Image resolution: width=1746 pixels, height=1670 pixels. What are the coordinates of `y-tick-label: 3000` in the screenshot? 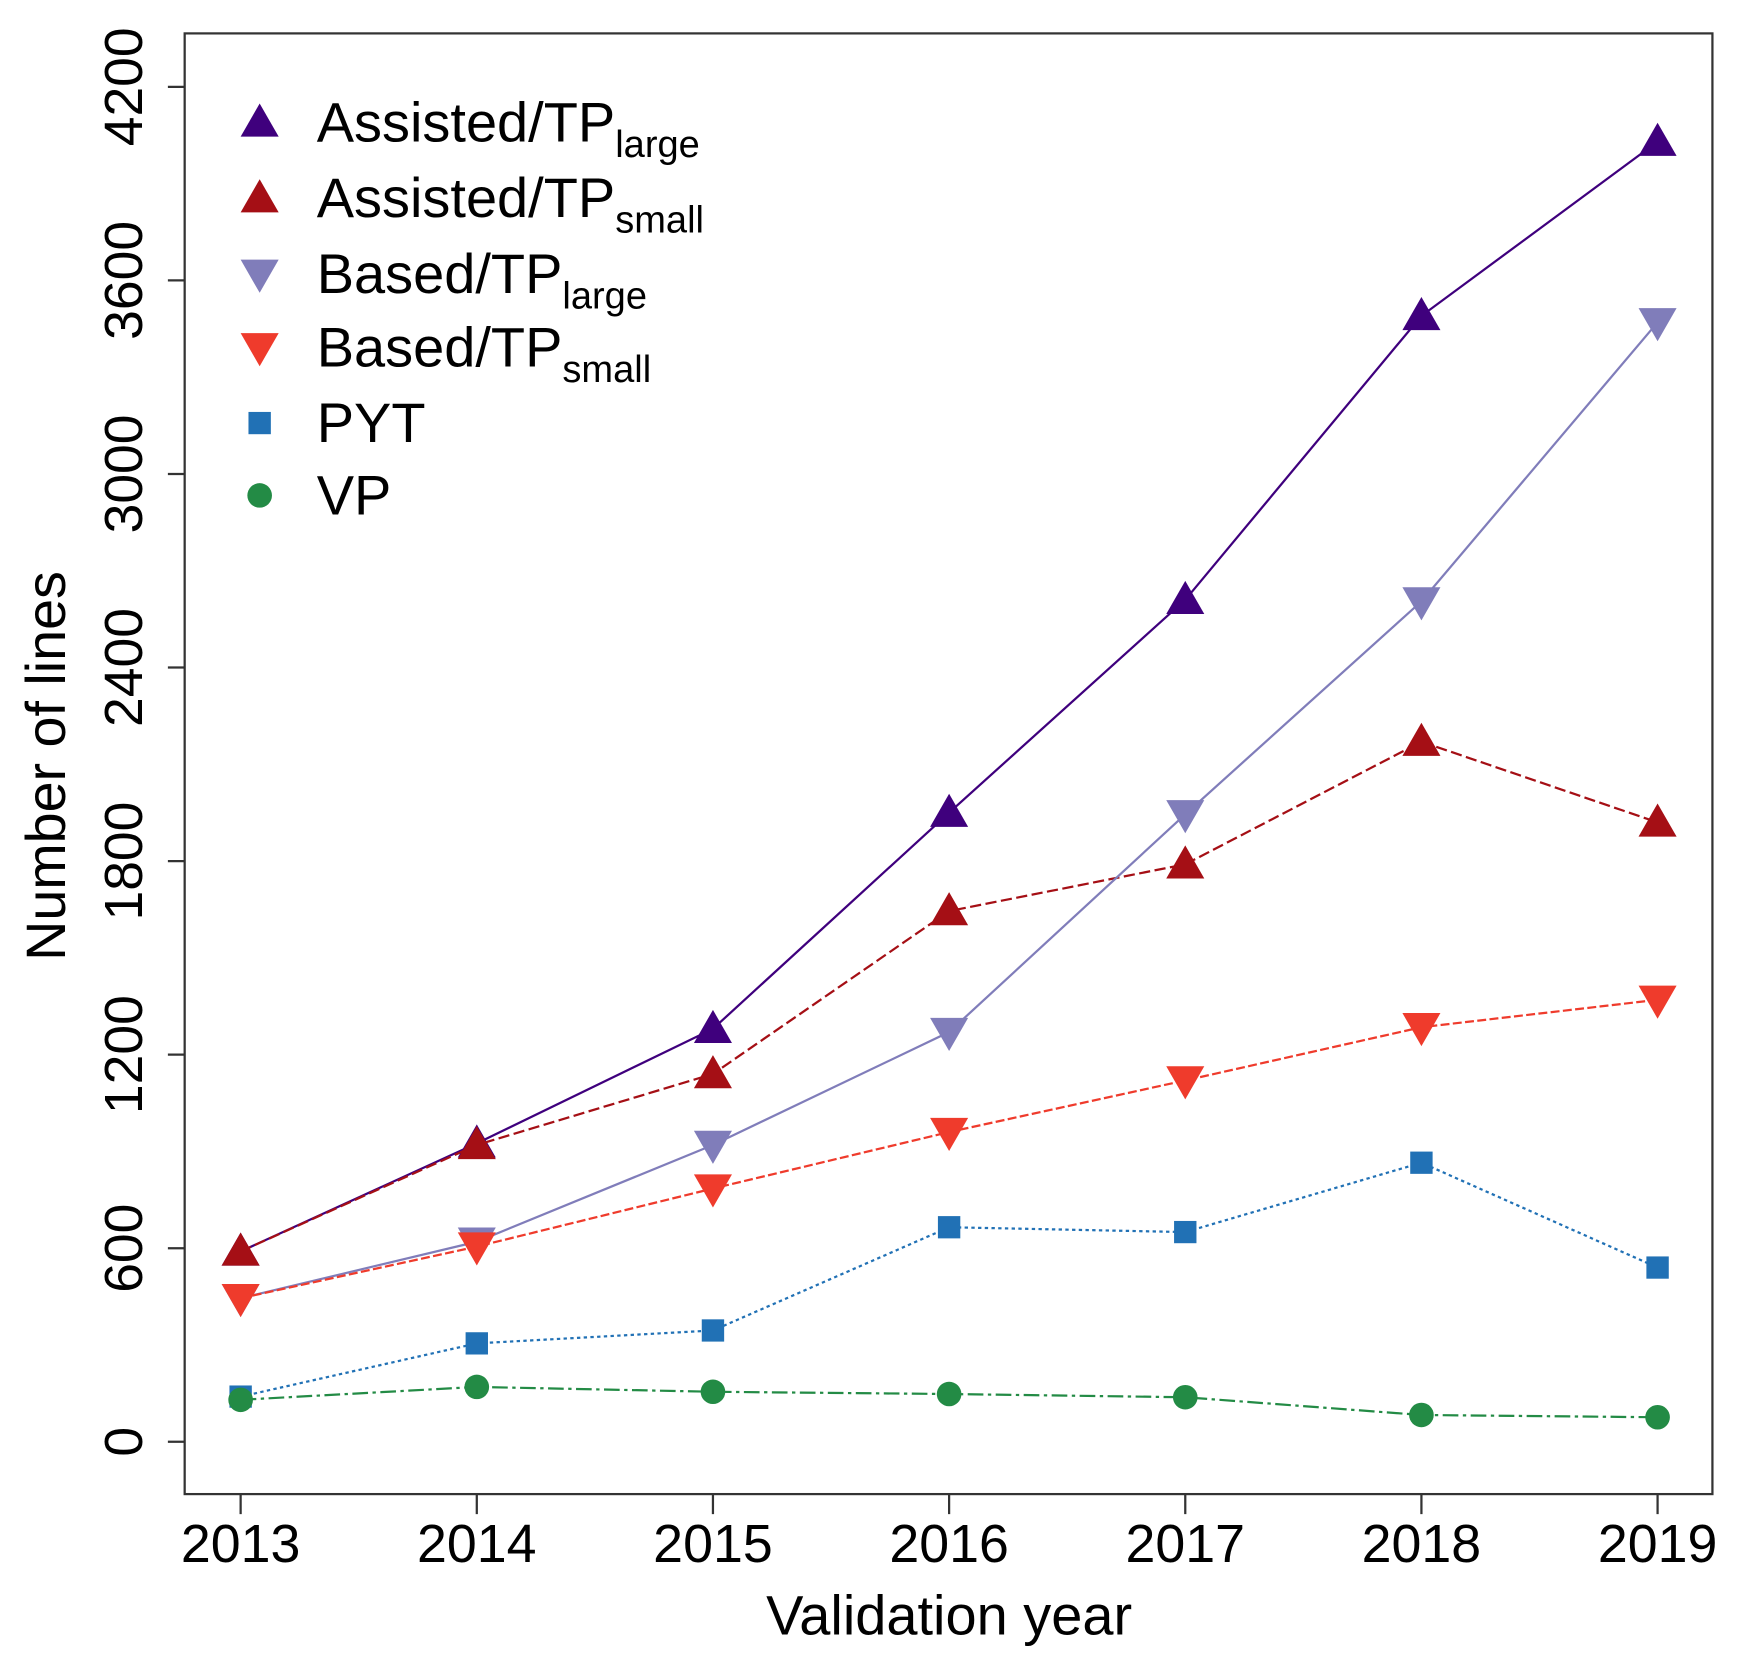 It's located at (124, 474).